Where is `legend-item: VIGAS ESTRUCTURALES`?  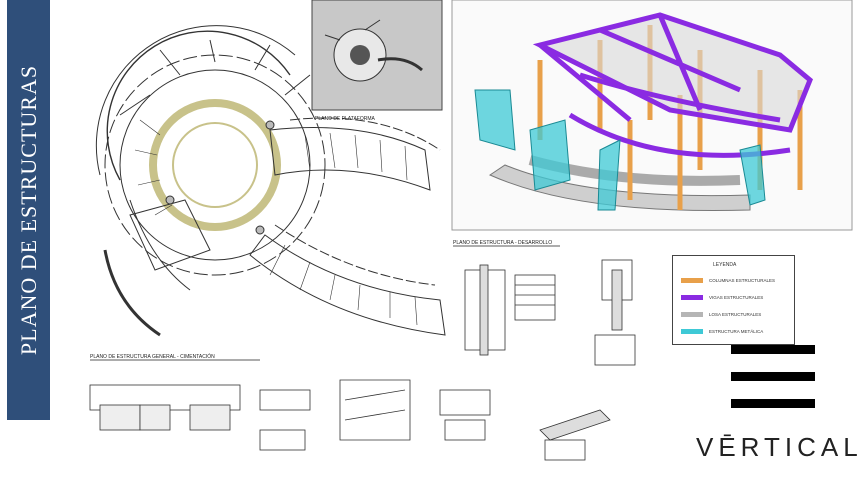
legend-item: VIGAS ESTRUCTURALES is located at coordinates (722, 297).